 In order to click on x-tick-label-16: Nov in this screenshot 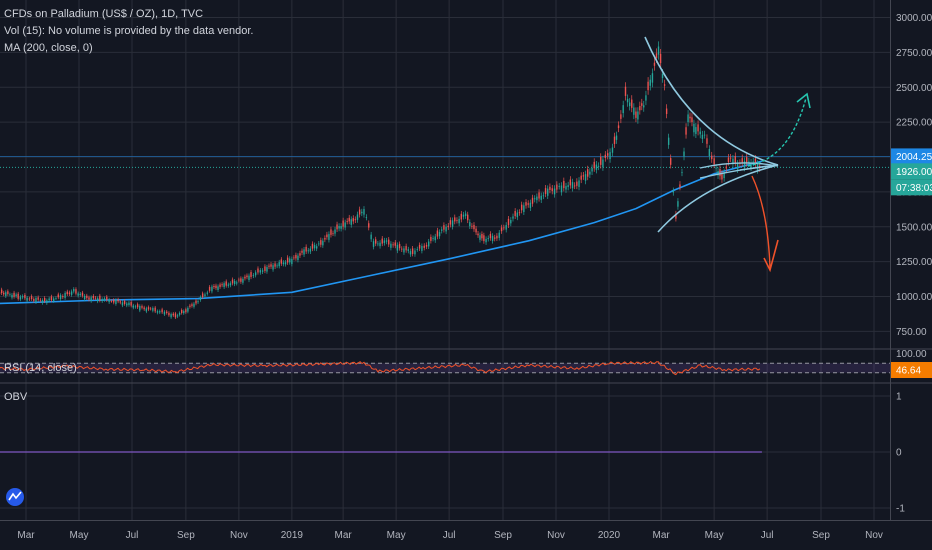, I will do `click(874, 535)`.